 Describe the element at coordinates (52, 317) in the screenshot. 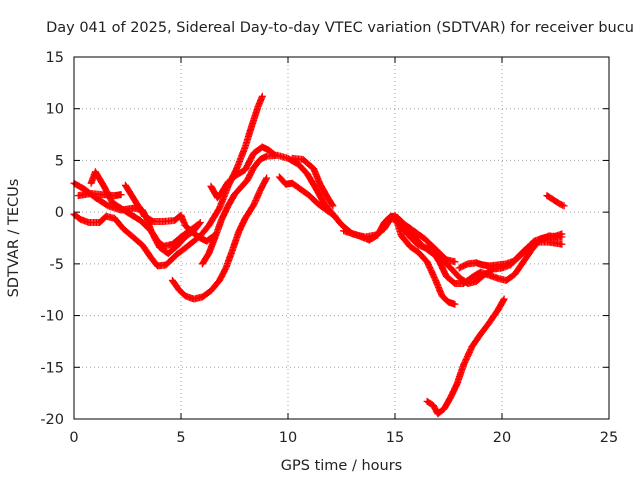

I see `y-tick-label: -10` at that location.